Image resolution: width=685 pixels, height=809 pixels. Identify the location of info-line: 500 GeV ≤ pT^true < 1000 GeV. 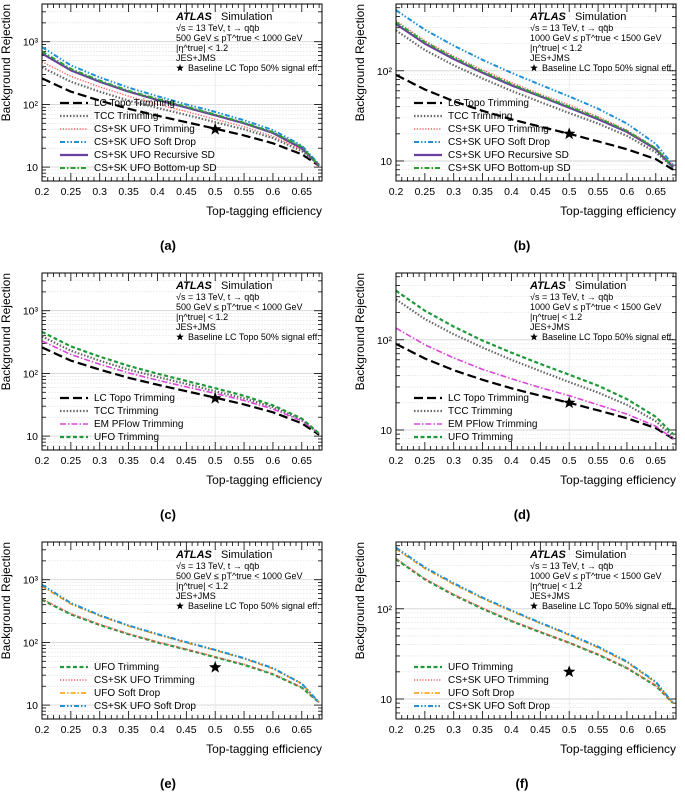
(239, 38).